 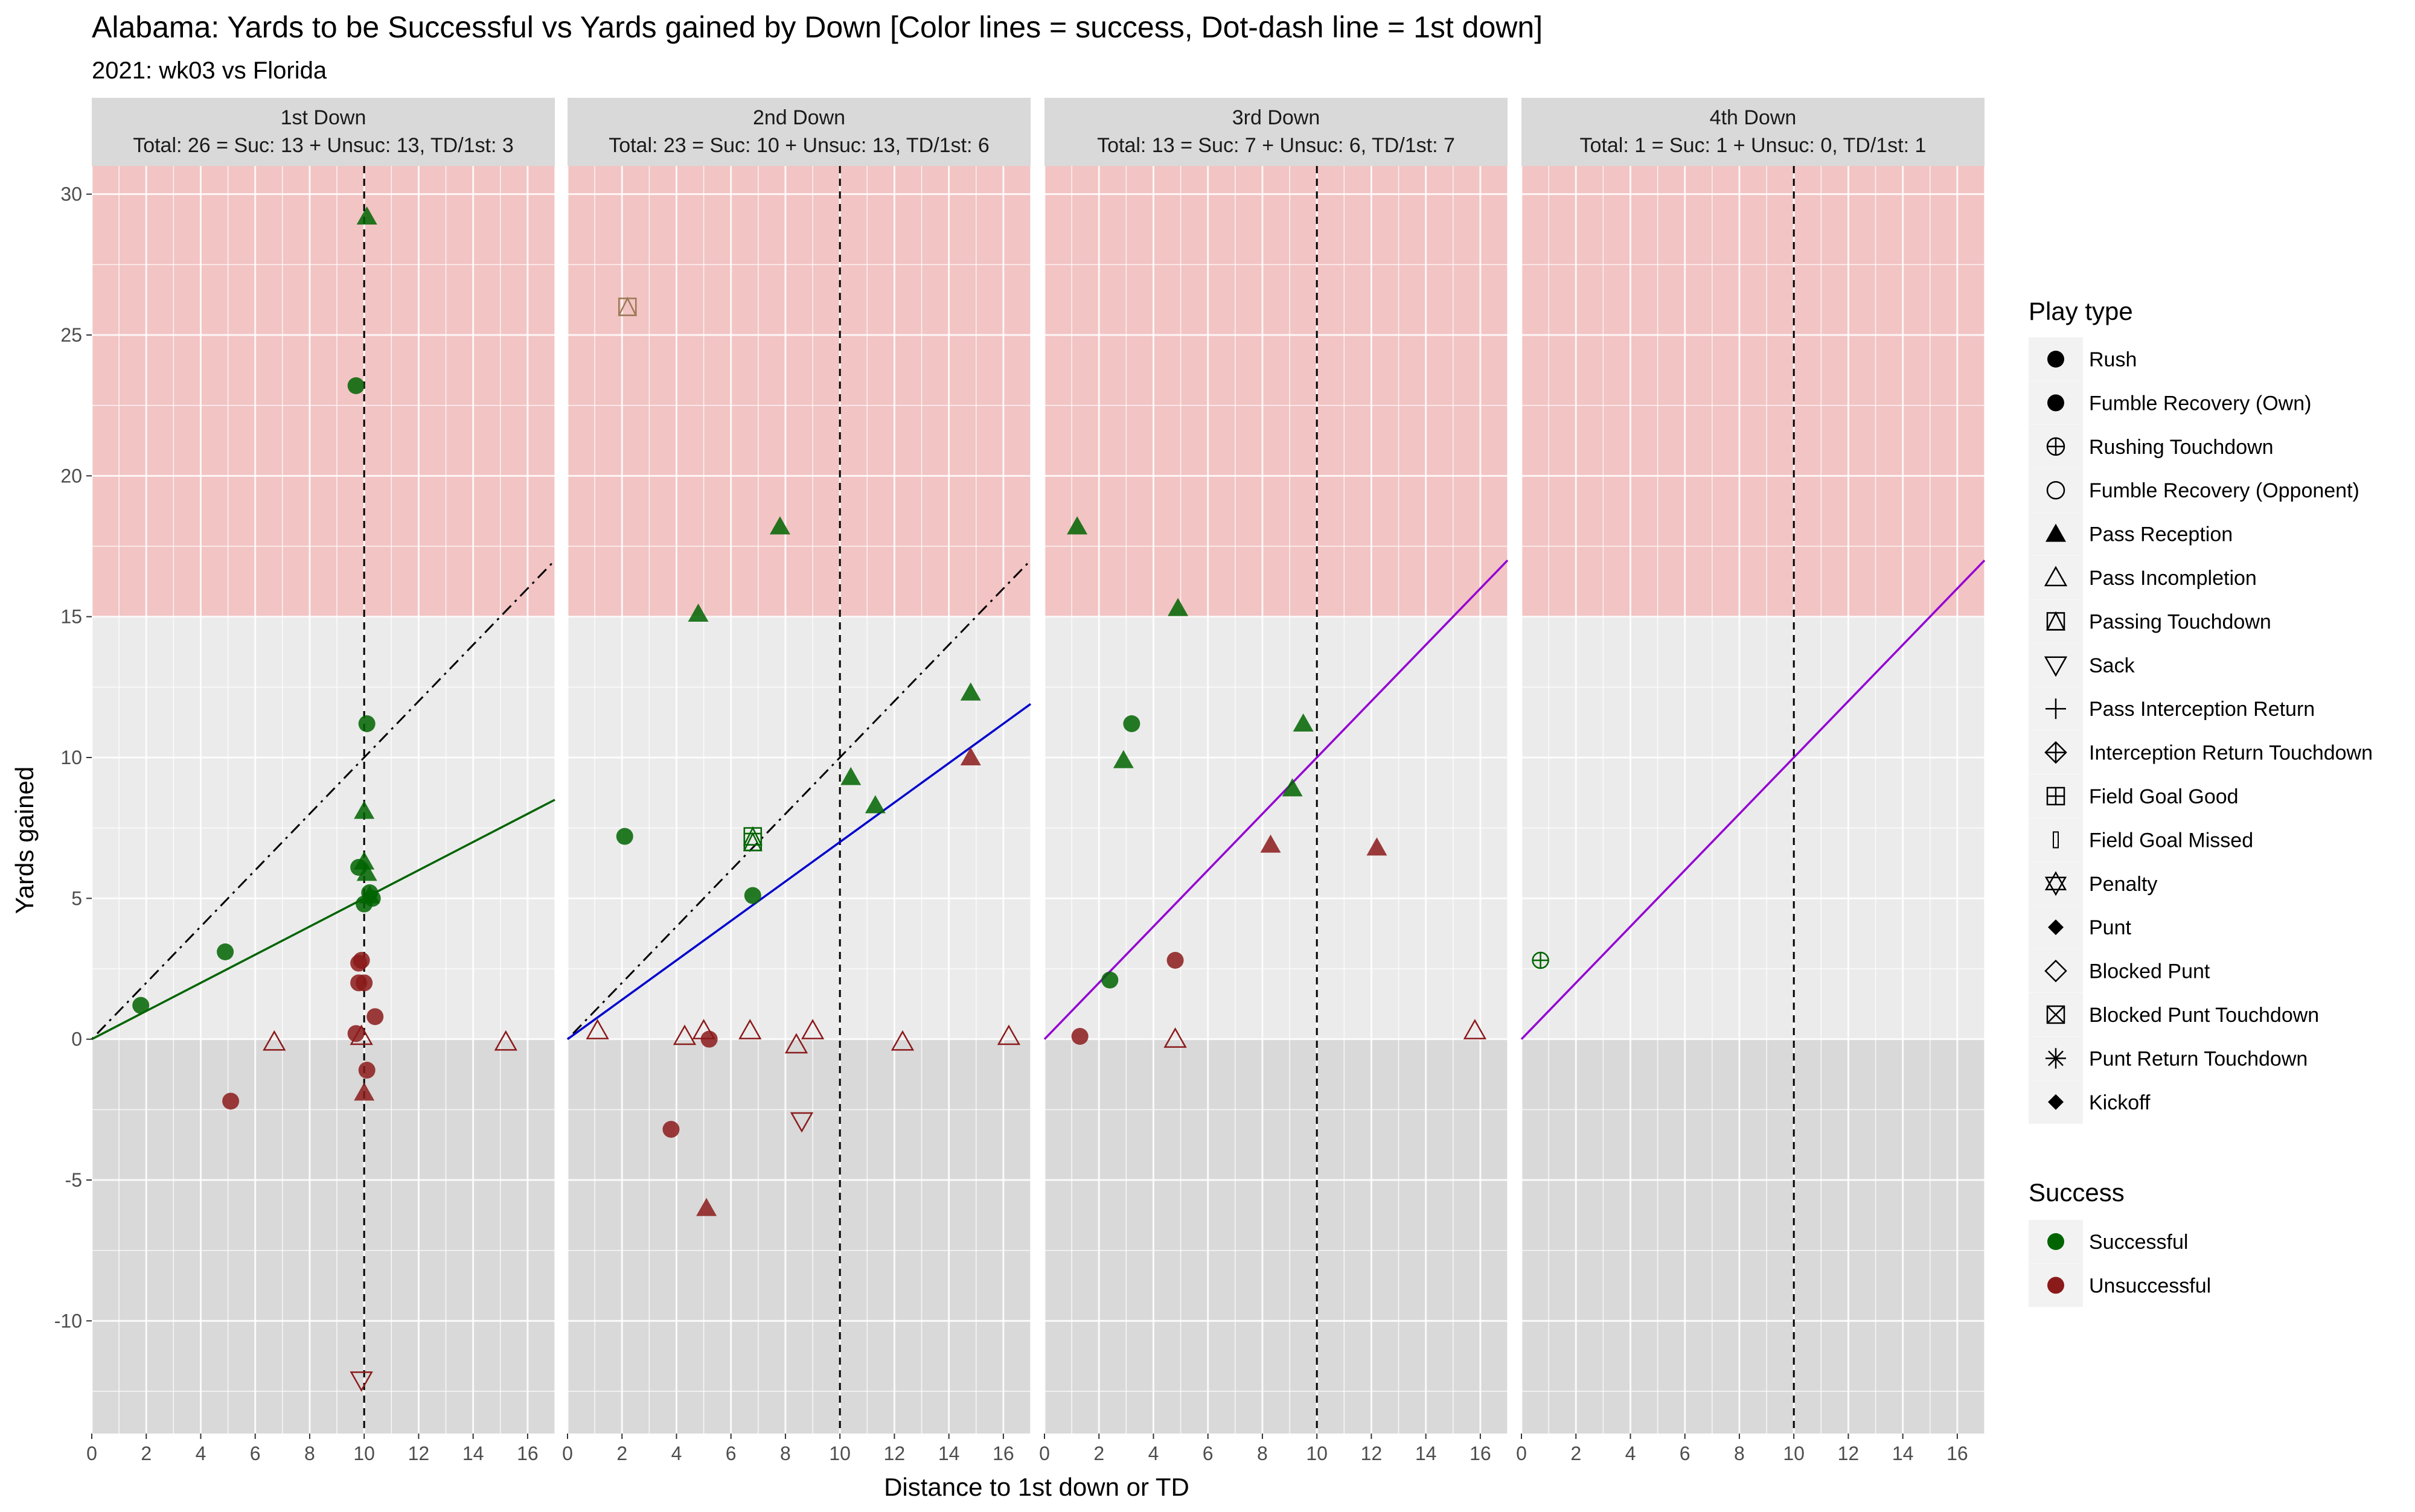 What do you see at coordinates (71, 194) in the screenshot?
I see `y-tick-label: 30` at bounding box center [71, 194].